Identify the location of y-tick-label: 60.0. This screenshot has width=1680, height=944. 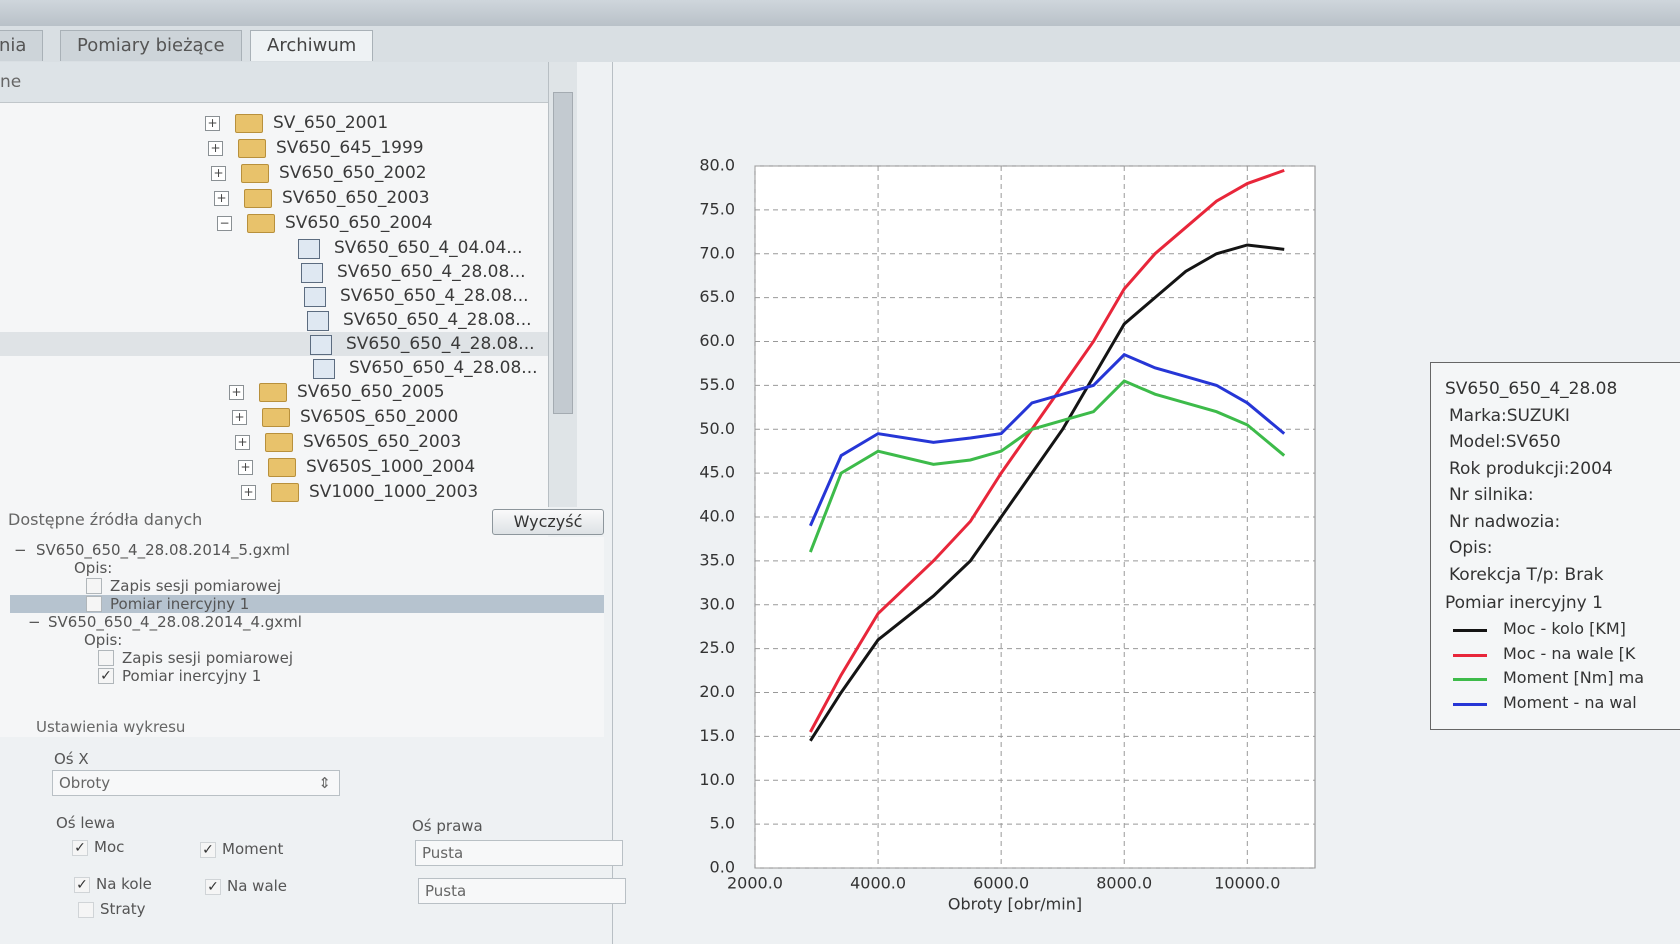
(717, 340).